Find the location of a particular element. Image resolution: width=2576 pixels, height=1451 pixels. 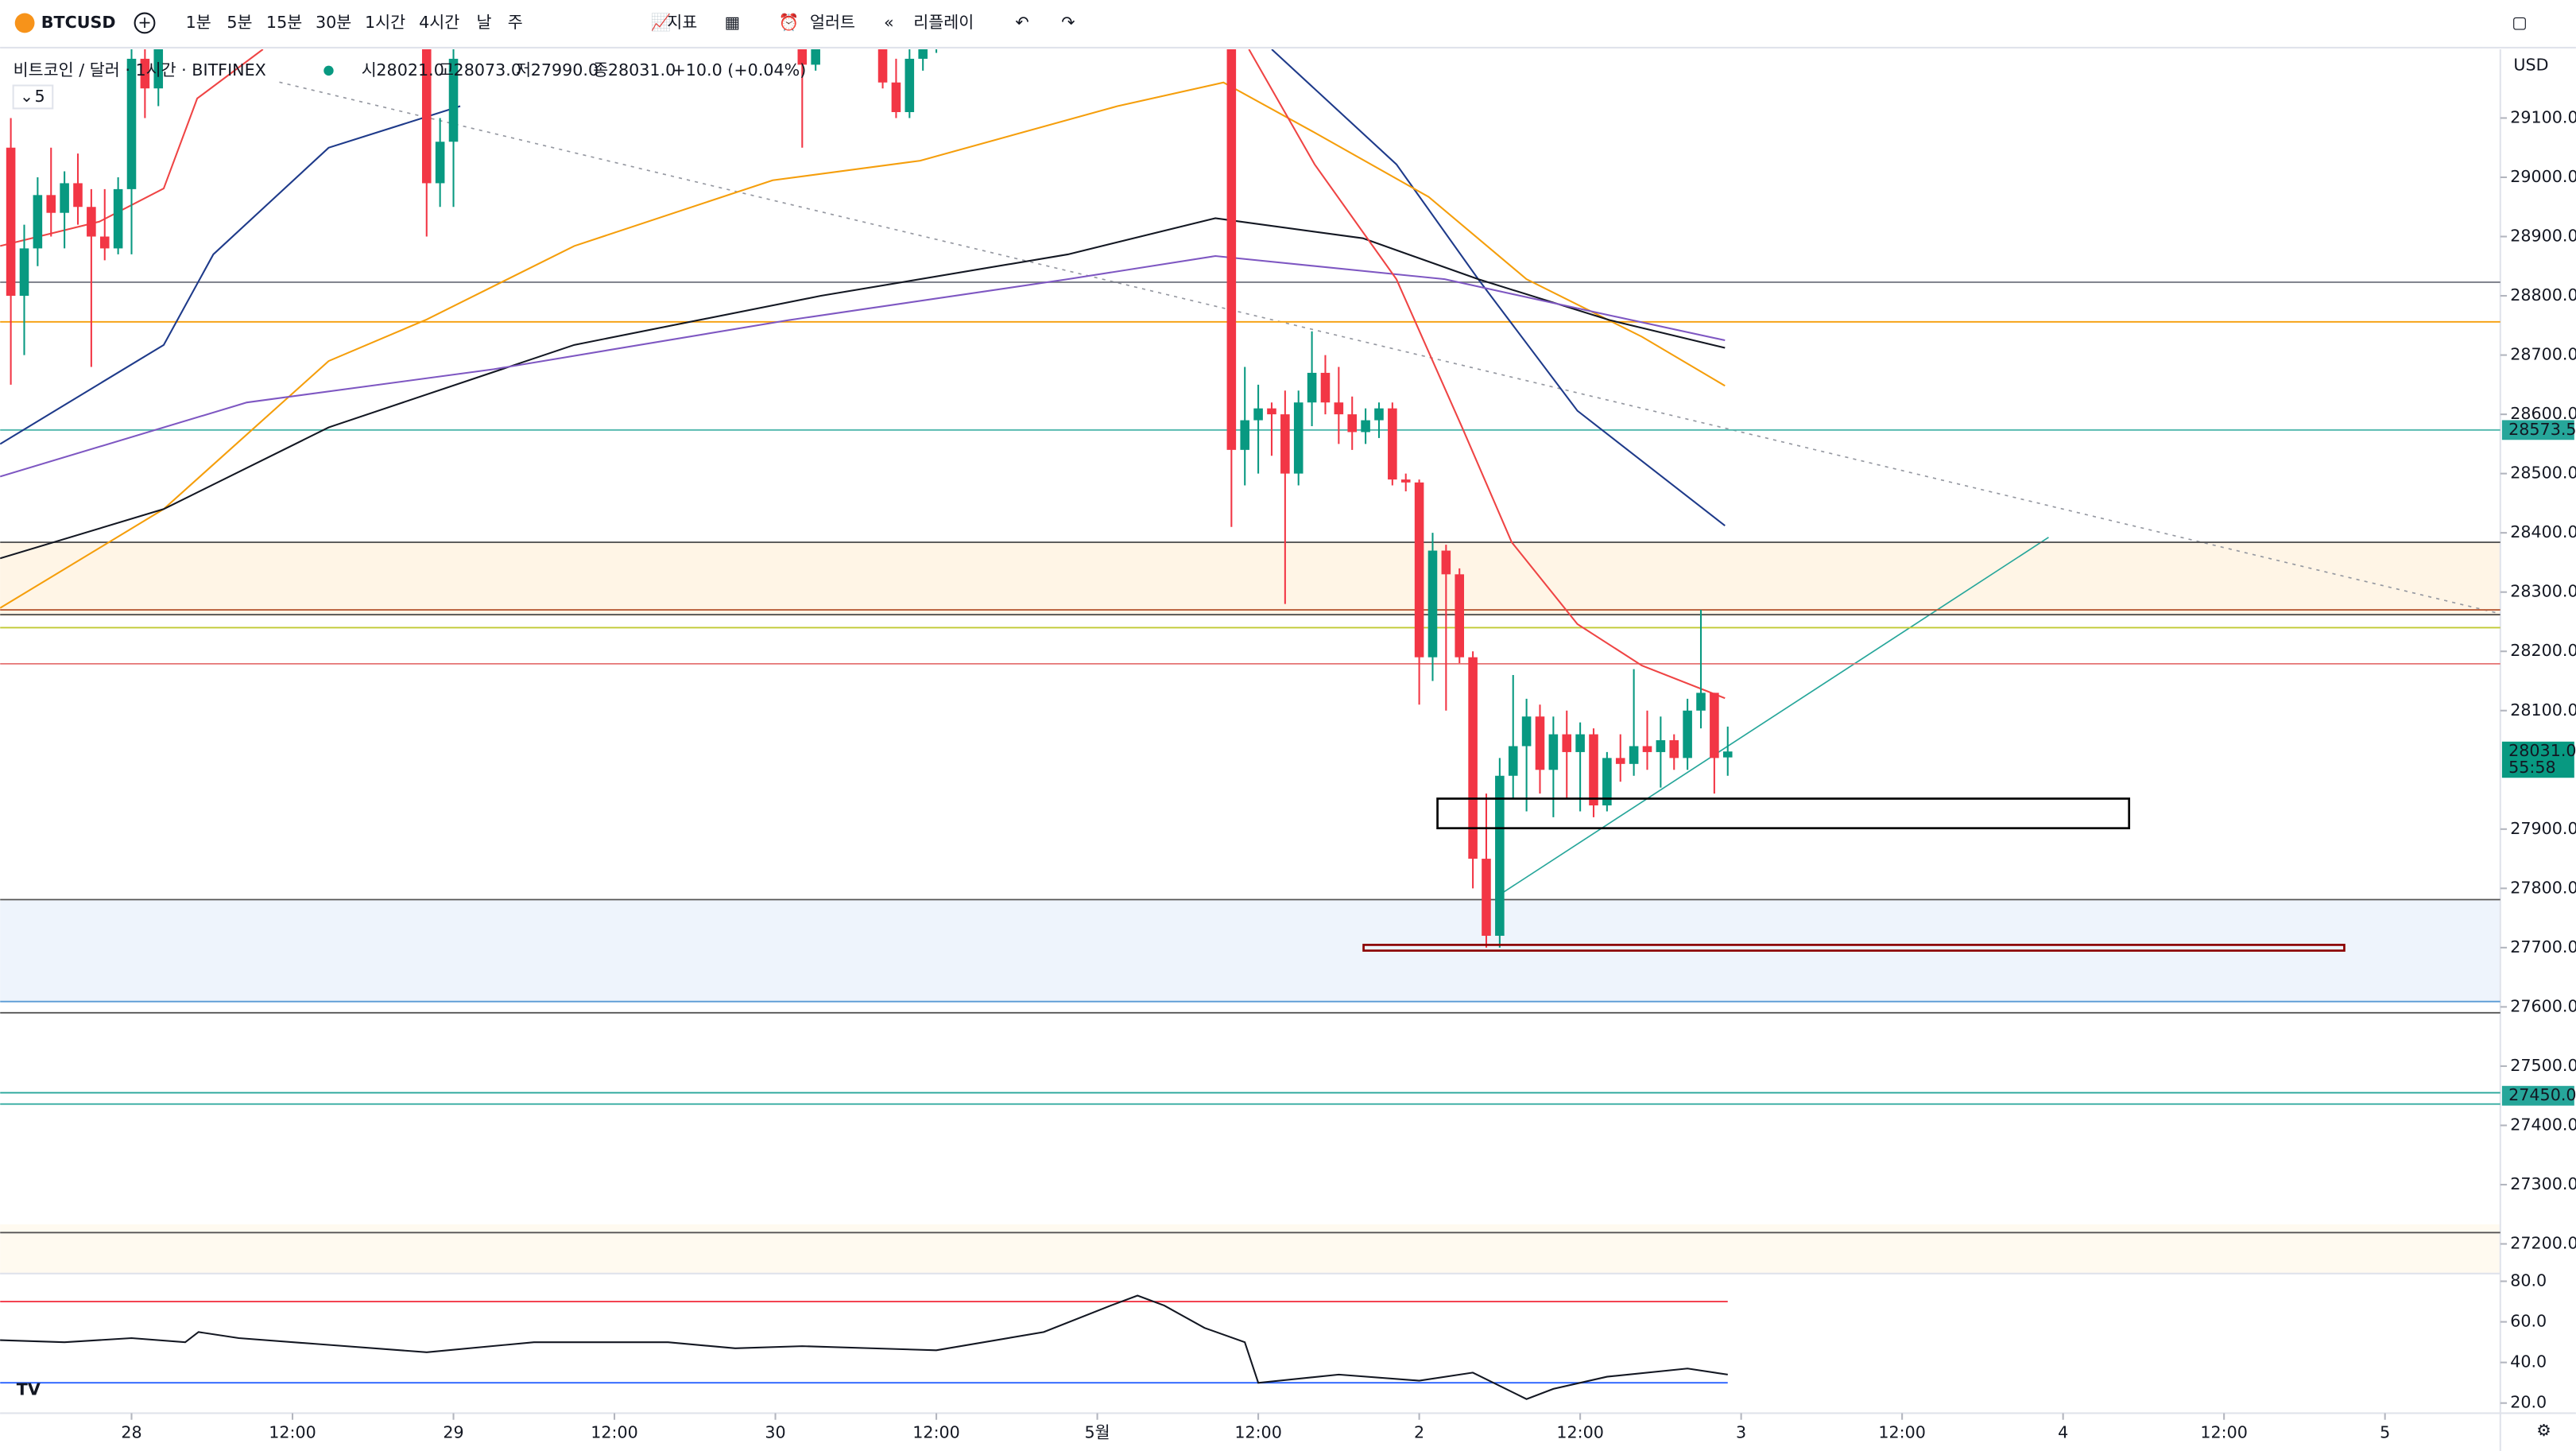

legend-label: 저 is located at coordinates (523, 70).